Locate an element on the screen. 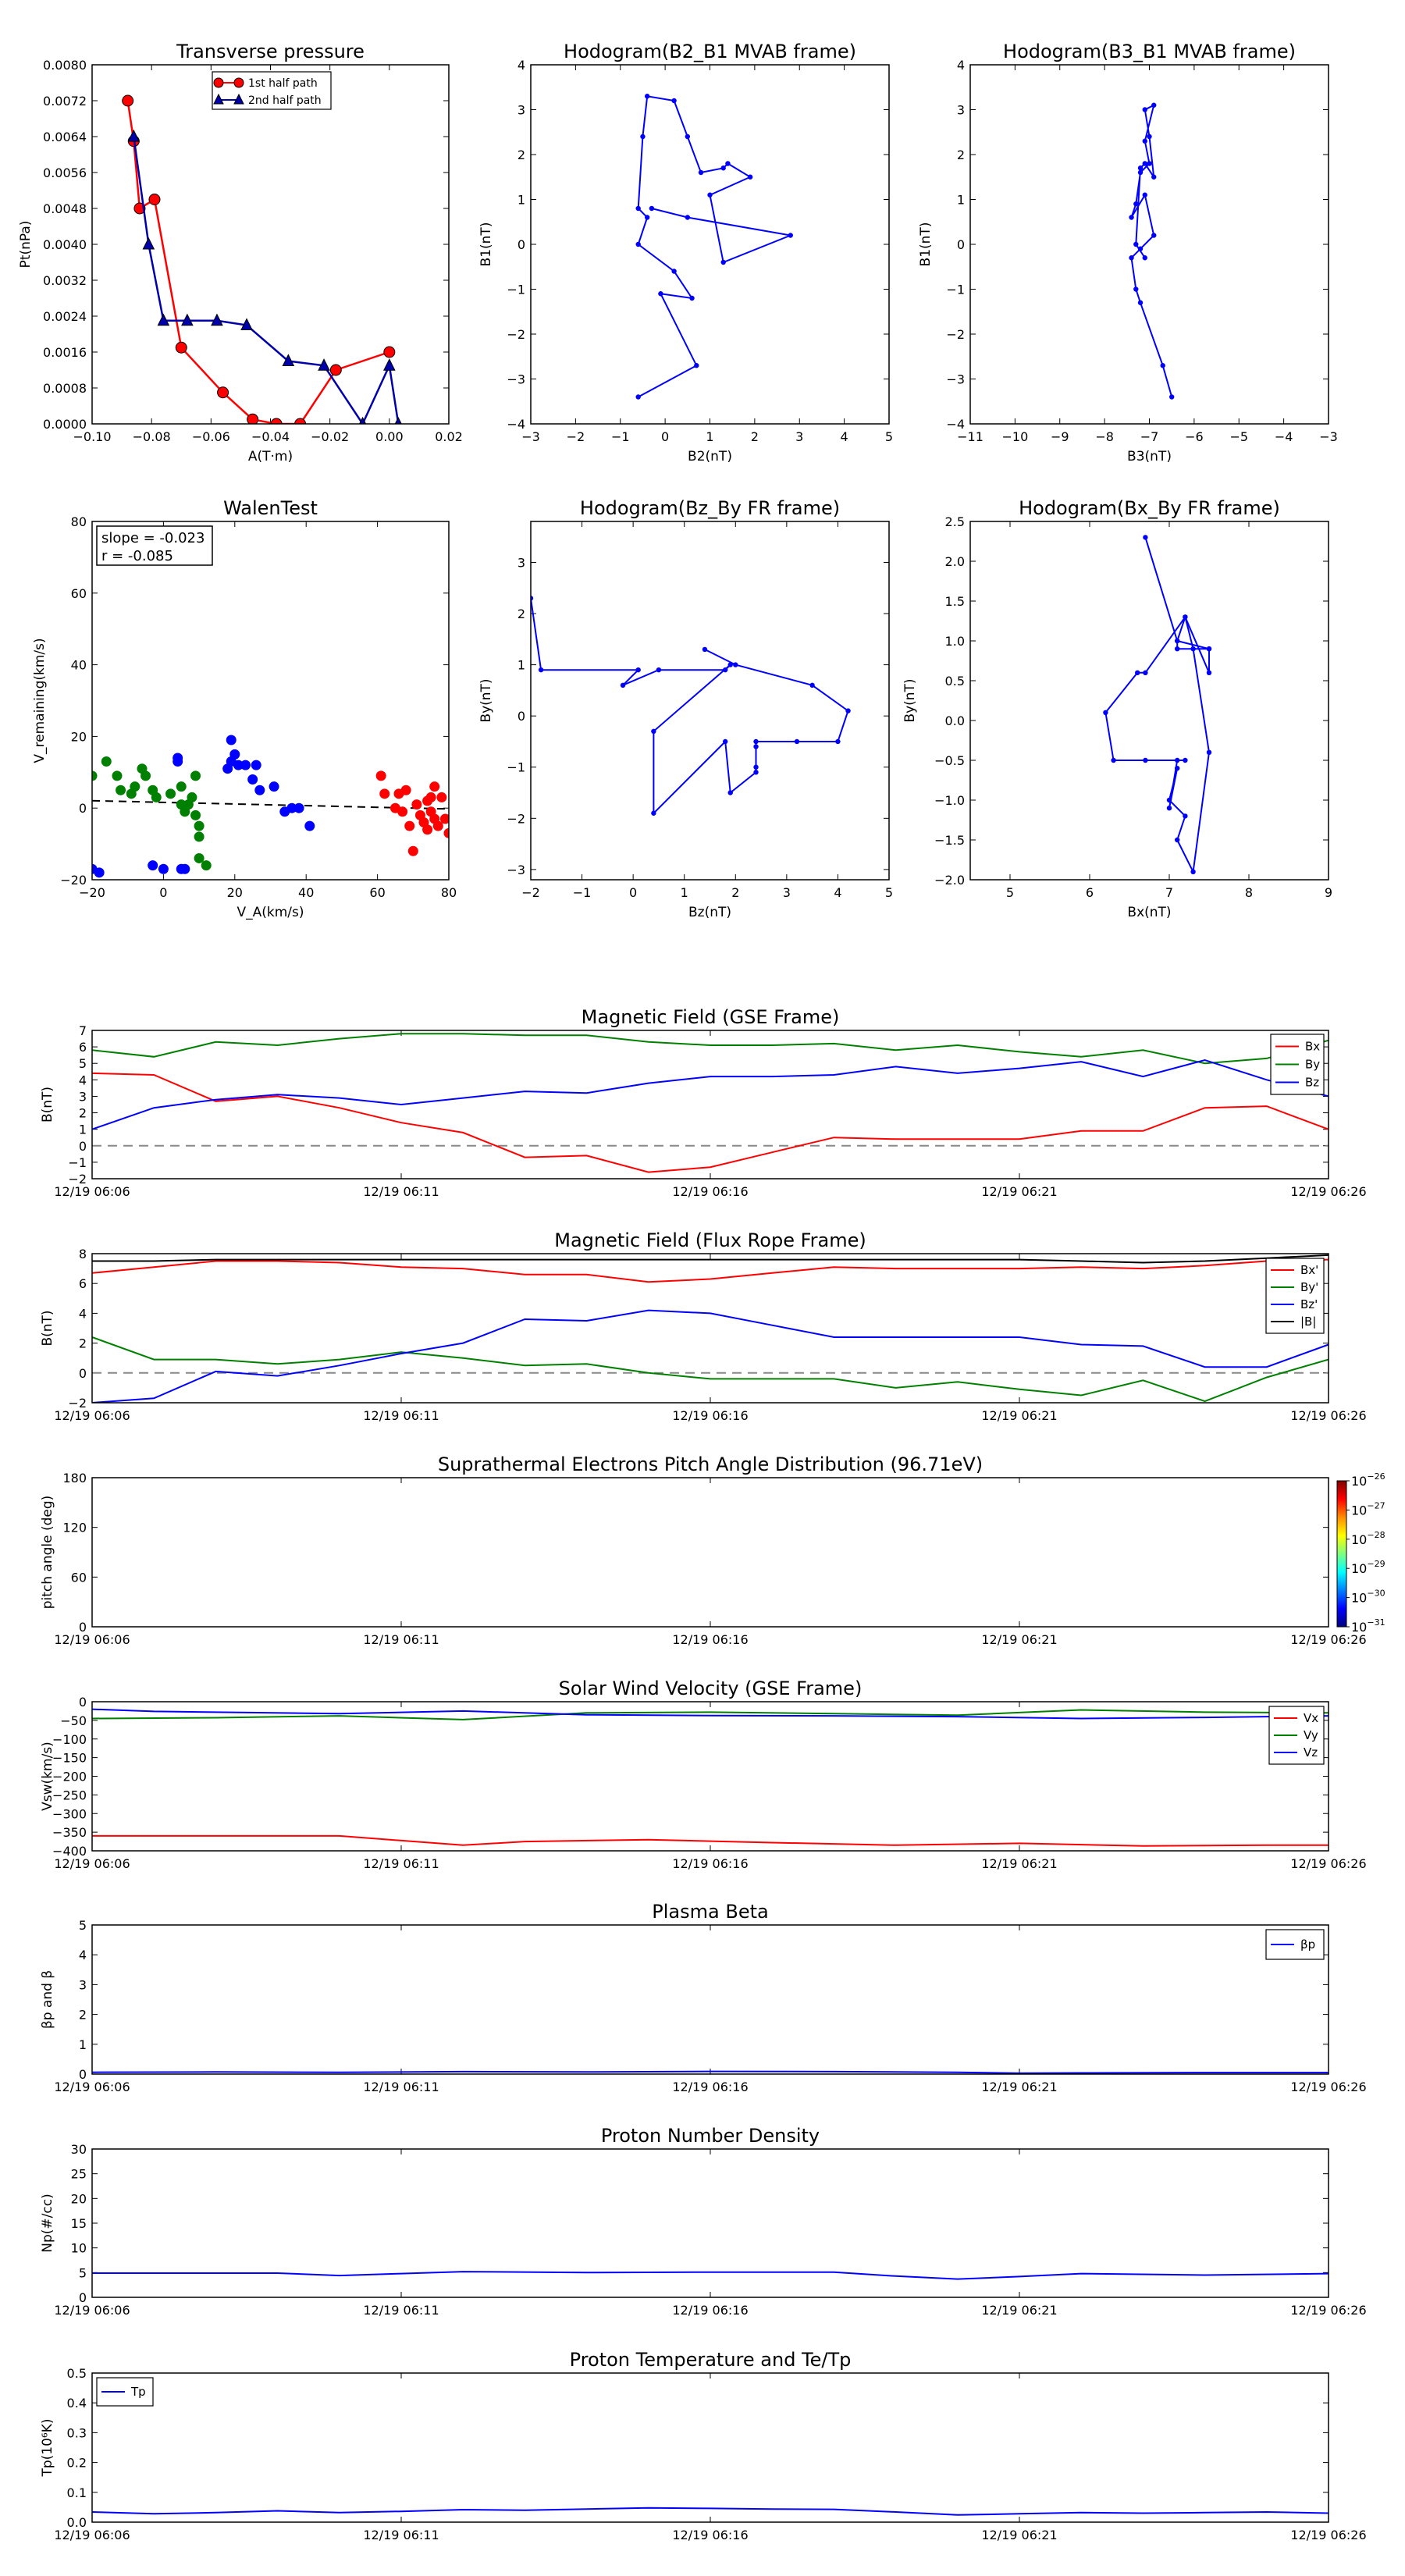 This screenshot has height=2576, width=1405. y-tick-label: 2 is located at coordinates (521, 614).